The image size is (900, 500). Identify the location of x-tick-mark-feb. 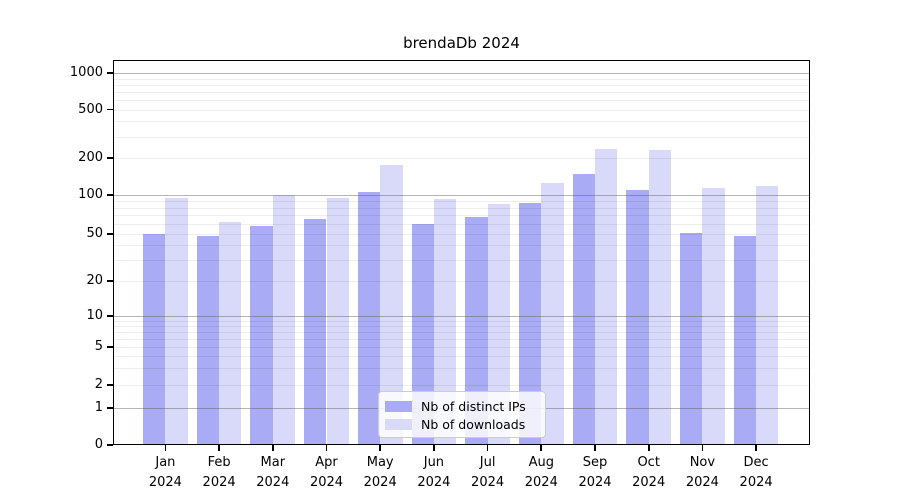
(219, 448).